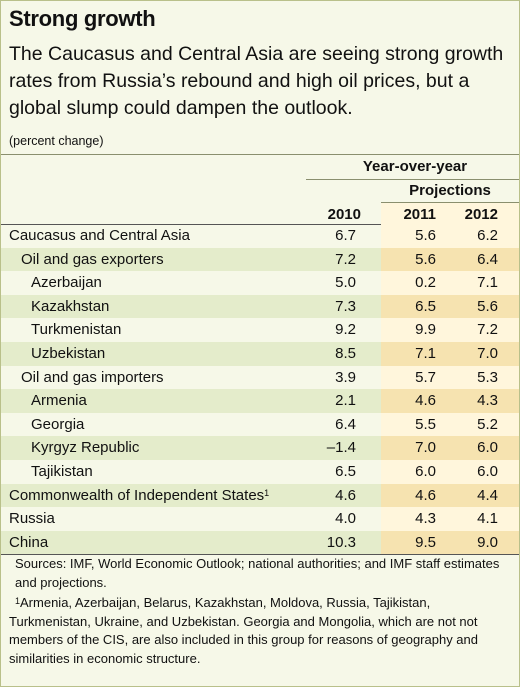  Describe the element at coordinates (345, 471) in the screenshot. I see `value-2010: 6.5` at that location.